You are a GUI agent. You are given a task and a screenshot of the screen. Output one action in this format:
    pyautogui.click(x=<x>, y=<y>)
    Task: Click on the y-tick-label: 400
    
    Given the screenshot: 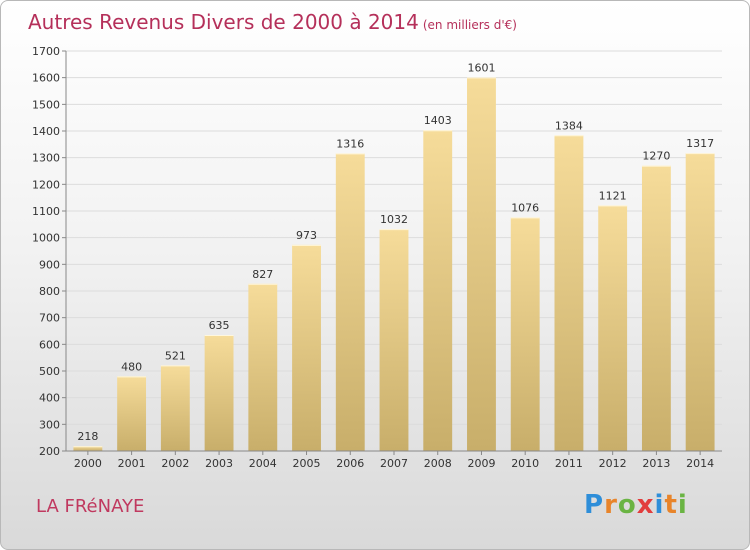 What is the action you would take?
    pyautogui.click(x=49, y=398)
    